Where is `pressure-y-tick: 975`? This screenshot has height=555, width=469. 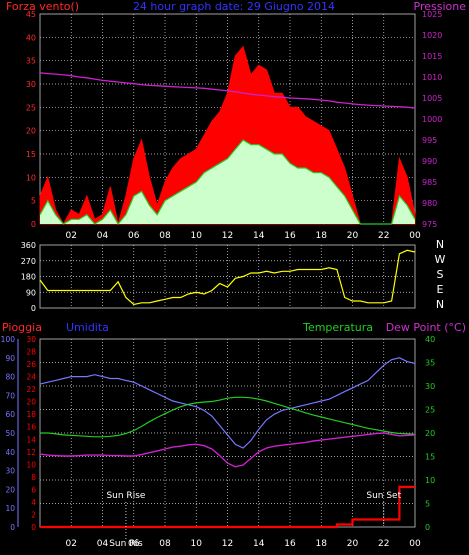 pressure-y-tick: 975 is located at coordinates (429, 224).